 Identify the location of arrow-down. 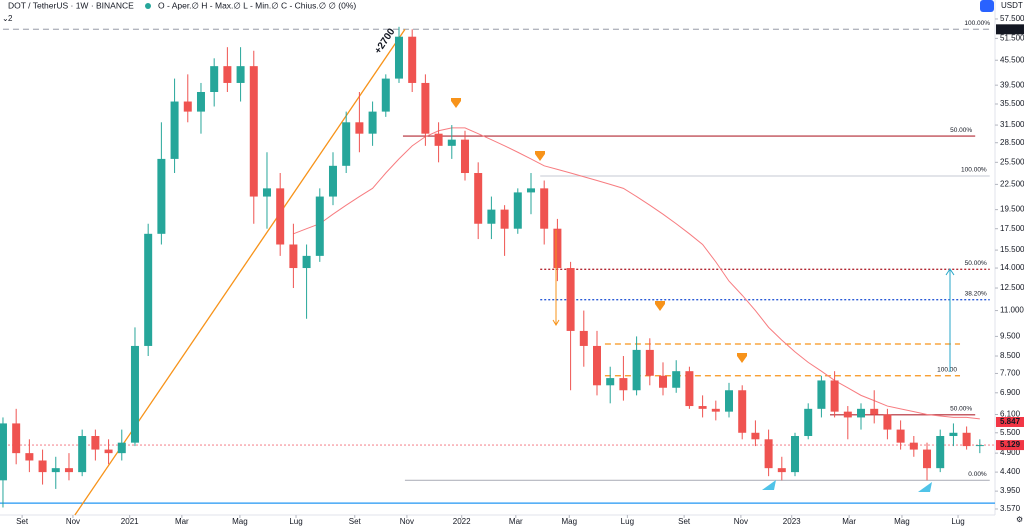
(660, 306).